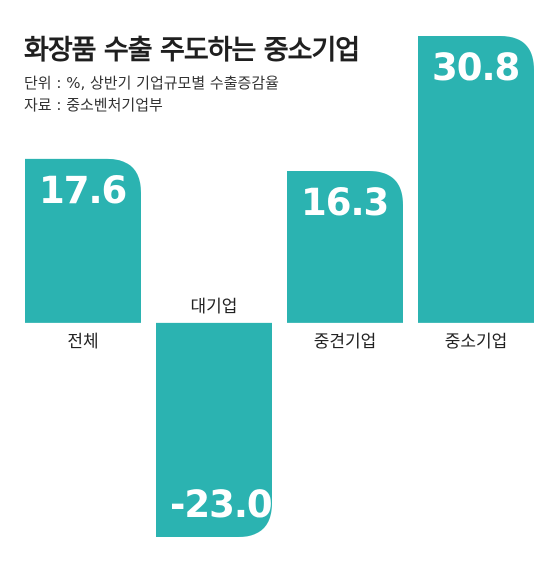 The height and width of the screenshot is (563, 559). Describe the element at coordinates (344, 202) in the screenshot. I see `value-label-중견기업: 16.3` at that location.